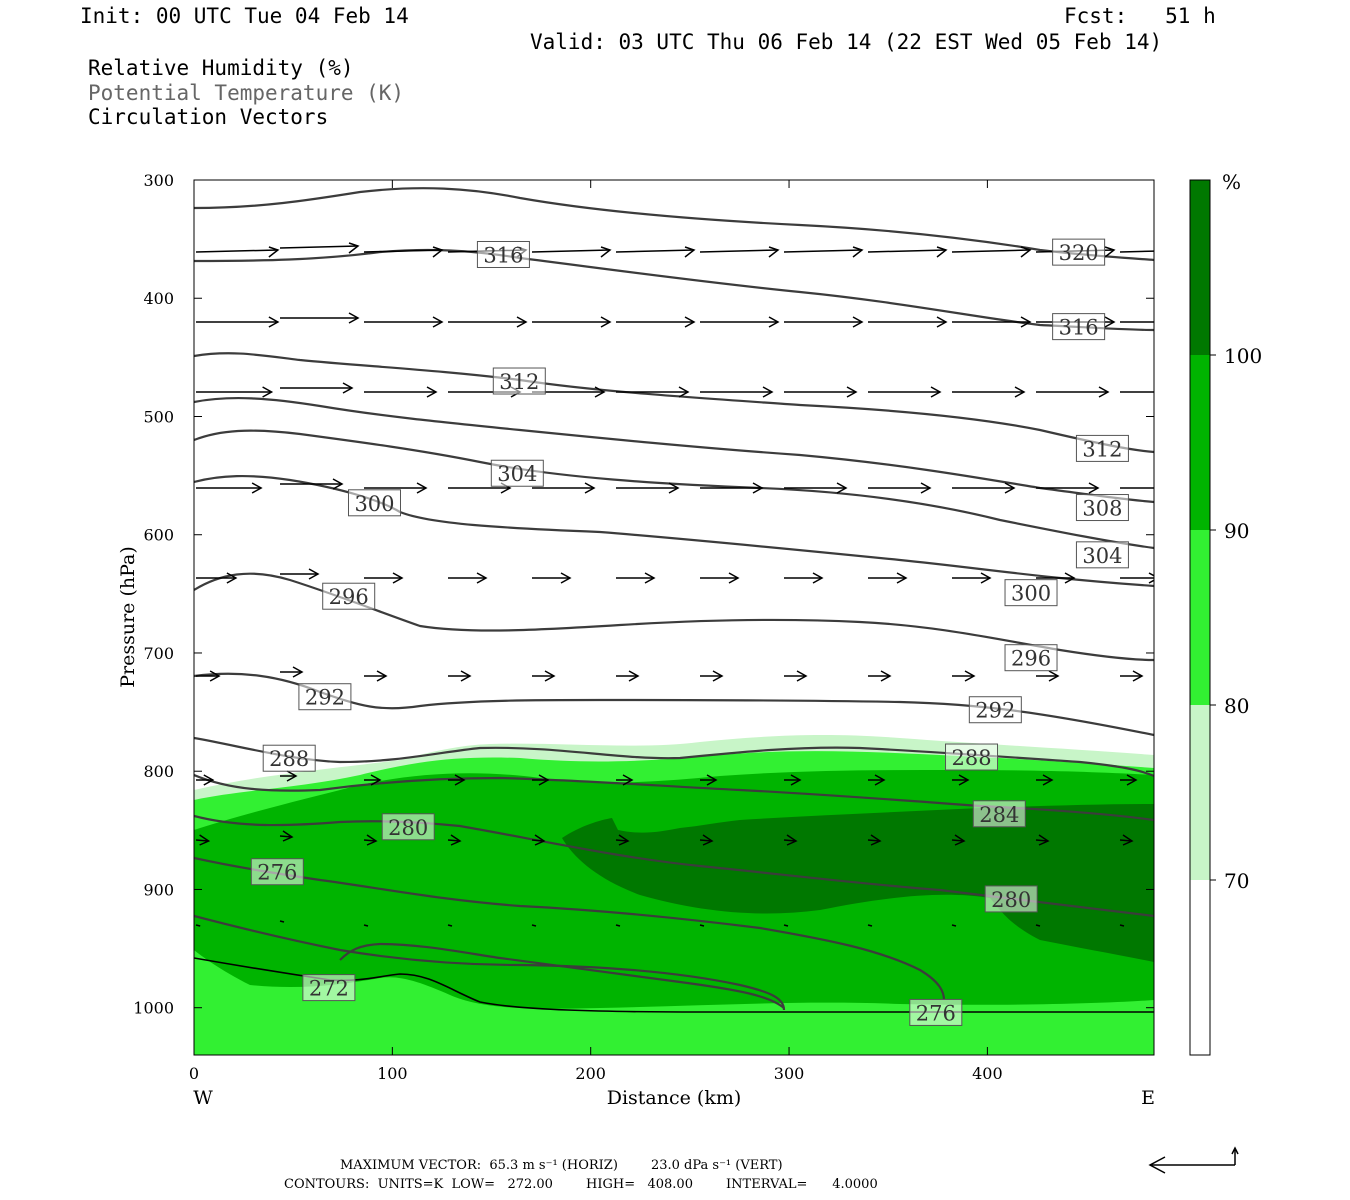 This screenshot has height=1200, width=1350. I want to click on isentrope-label: 320, so click(1079, 252).